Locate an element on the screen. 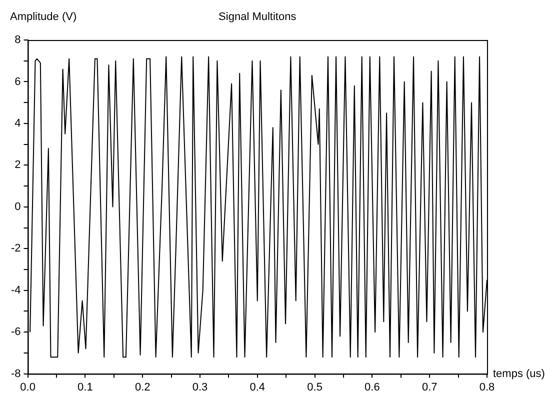  x-tick-label: 0.7 is located at coordinates (430, 387).